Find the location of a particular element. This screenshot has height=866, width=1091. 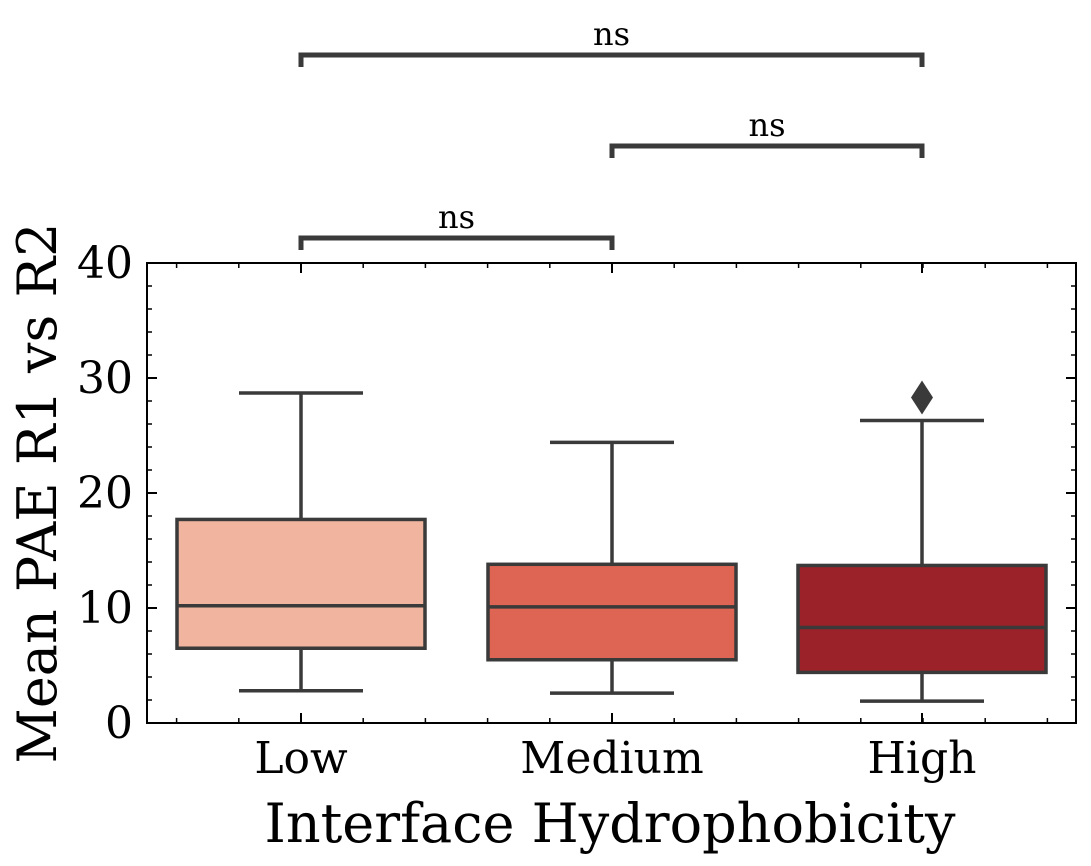

x-tick-label-medium: Medium is located at coordinates (611, 758).